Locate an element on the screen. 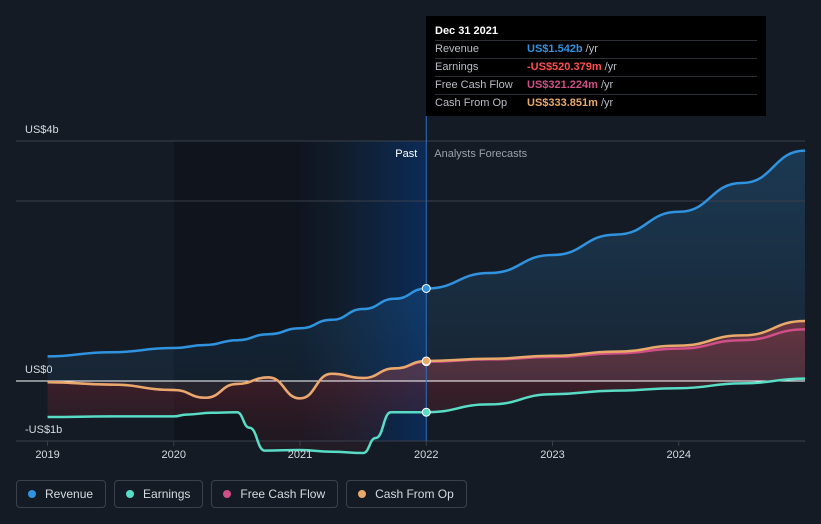 Image resolution: width=821 pixels, height=524 pixels. x-tick-label: 2020 is located at coordinates (174, 455).